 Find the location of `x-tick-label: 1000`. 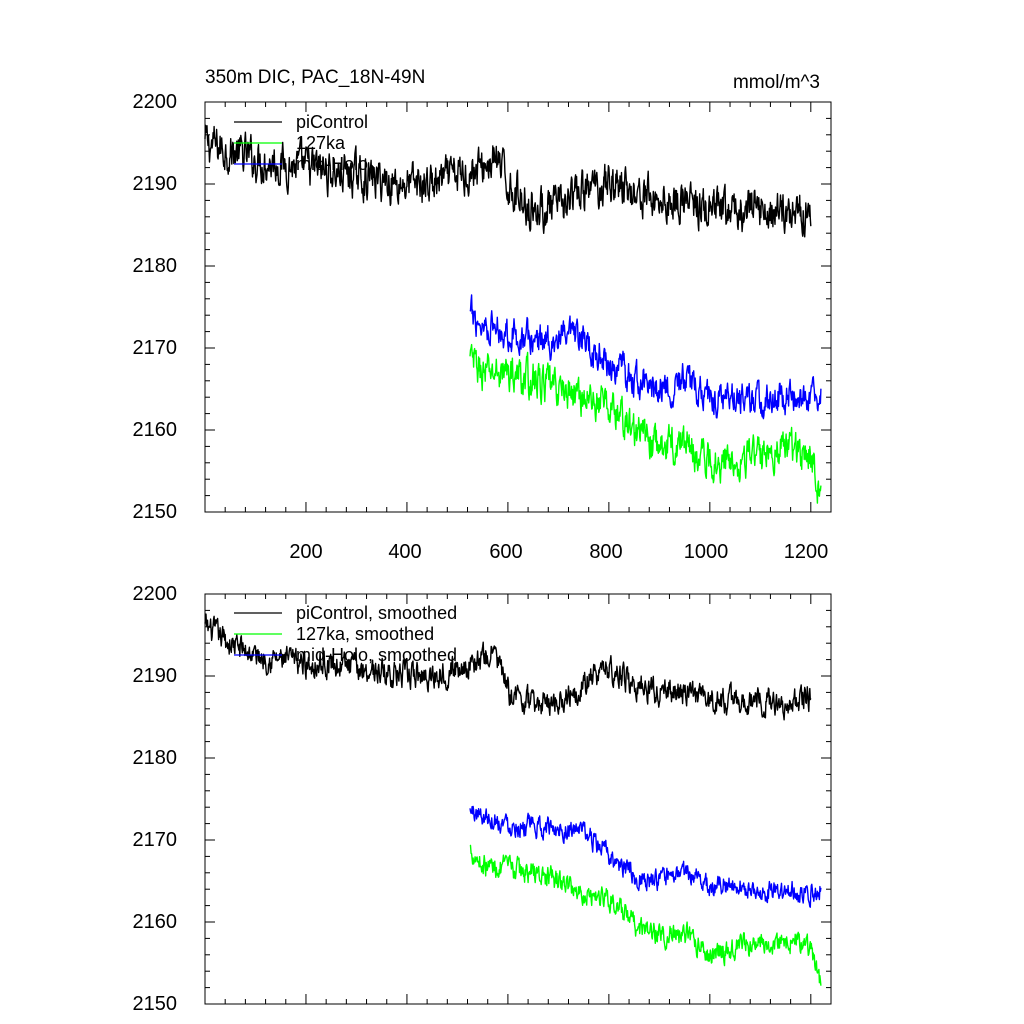

x-tick-label: 1000 is located at coordinates (706, 552).